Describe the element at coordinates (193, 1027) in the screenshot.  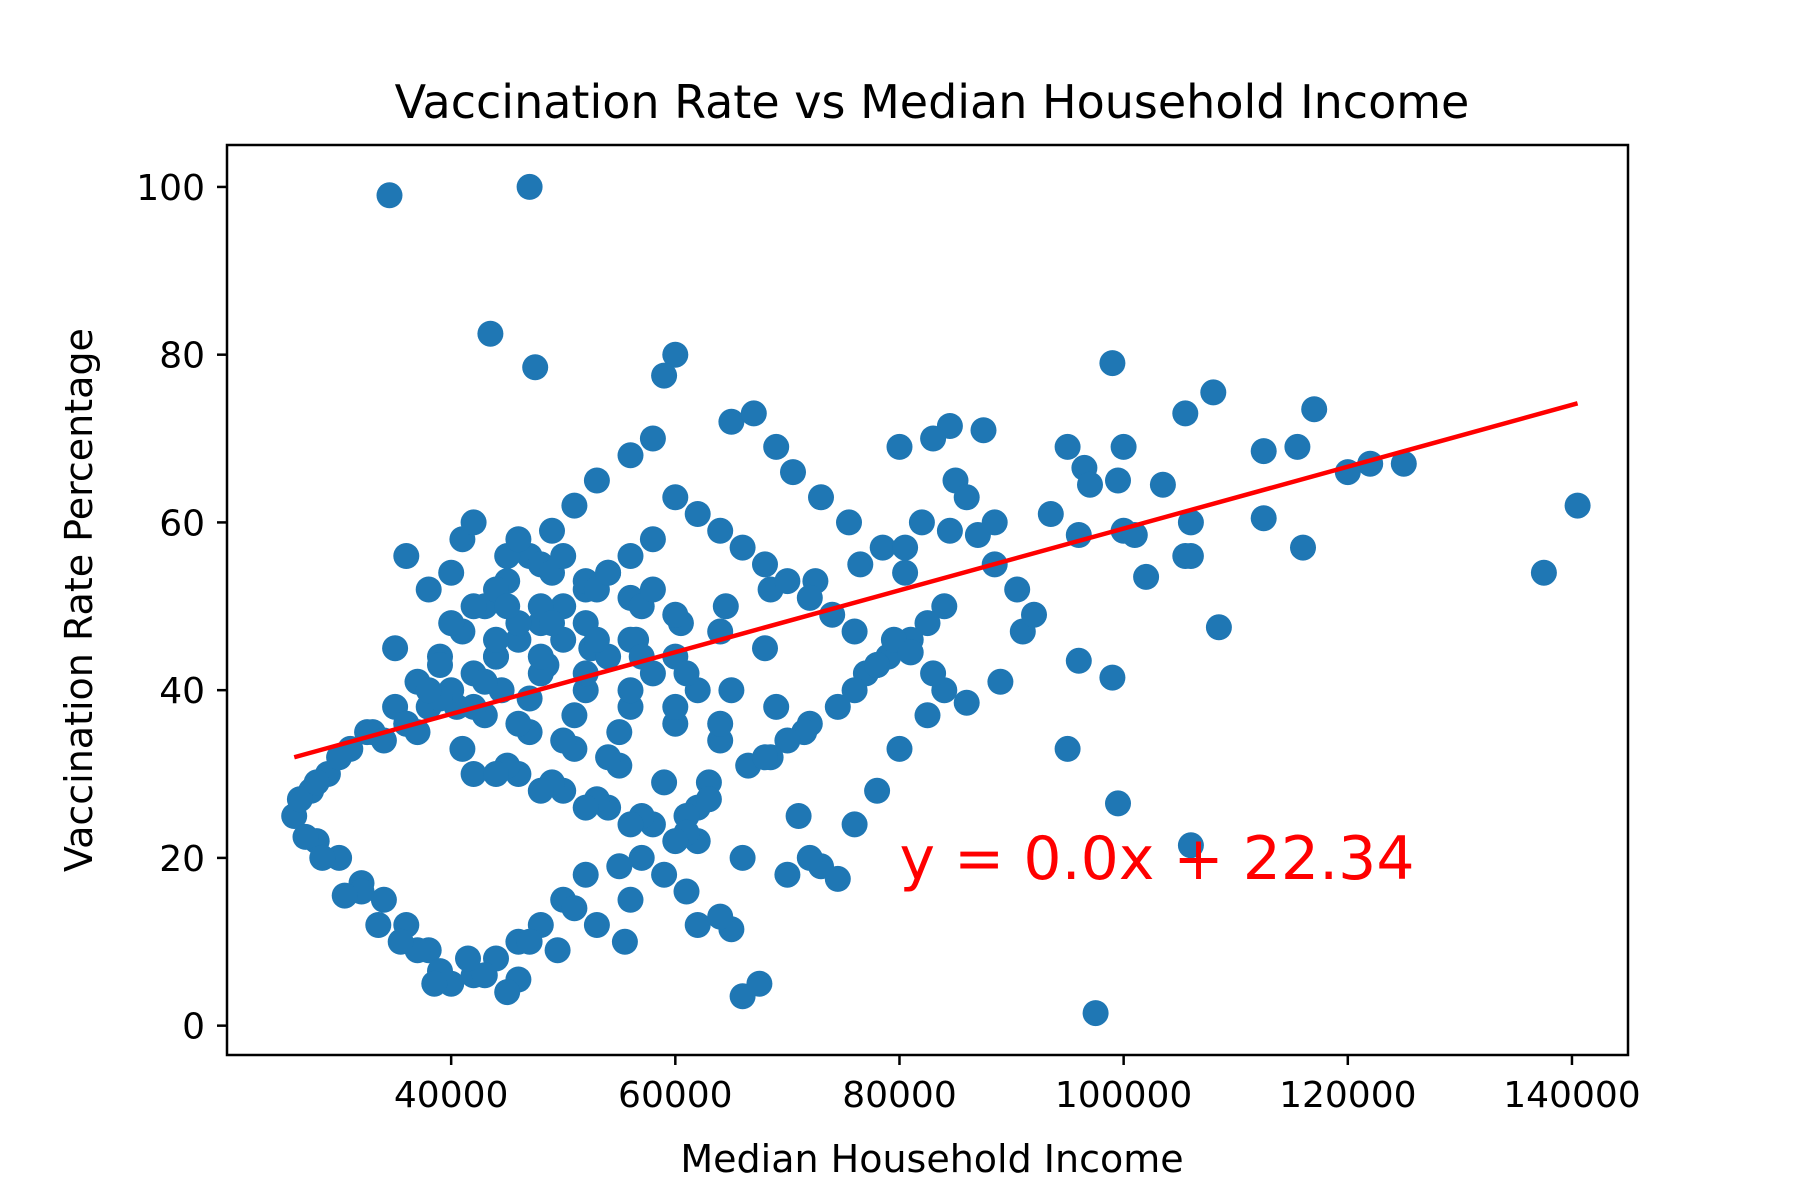
I see `y-tick-label: 0` at that location.